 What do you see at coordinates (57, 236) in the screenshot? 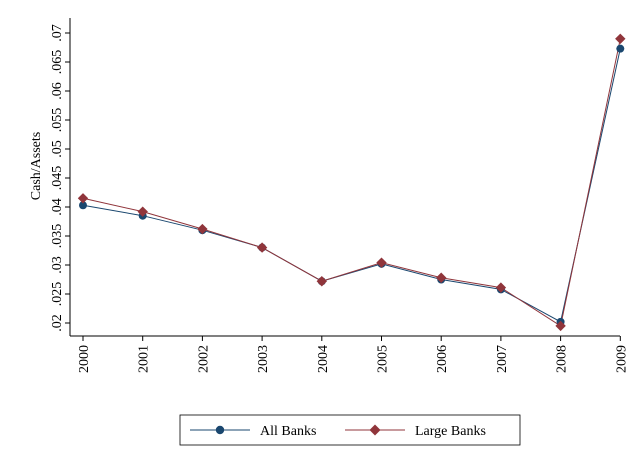
I see `y-tick-label: .035` at bounding box center [57, 236].